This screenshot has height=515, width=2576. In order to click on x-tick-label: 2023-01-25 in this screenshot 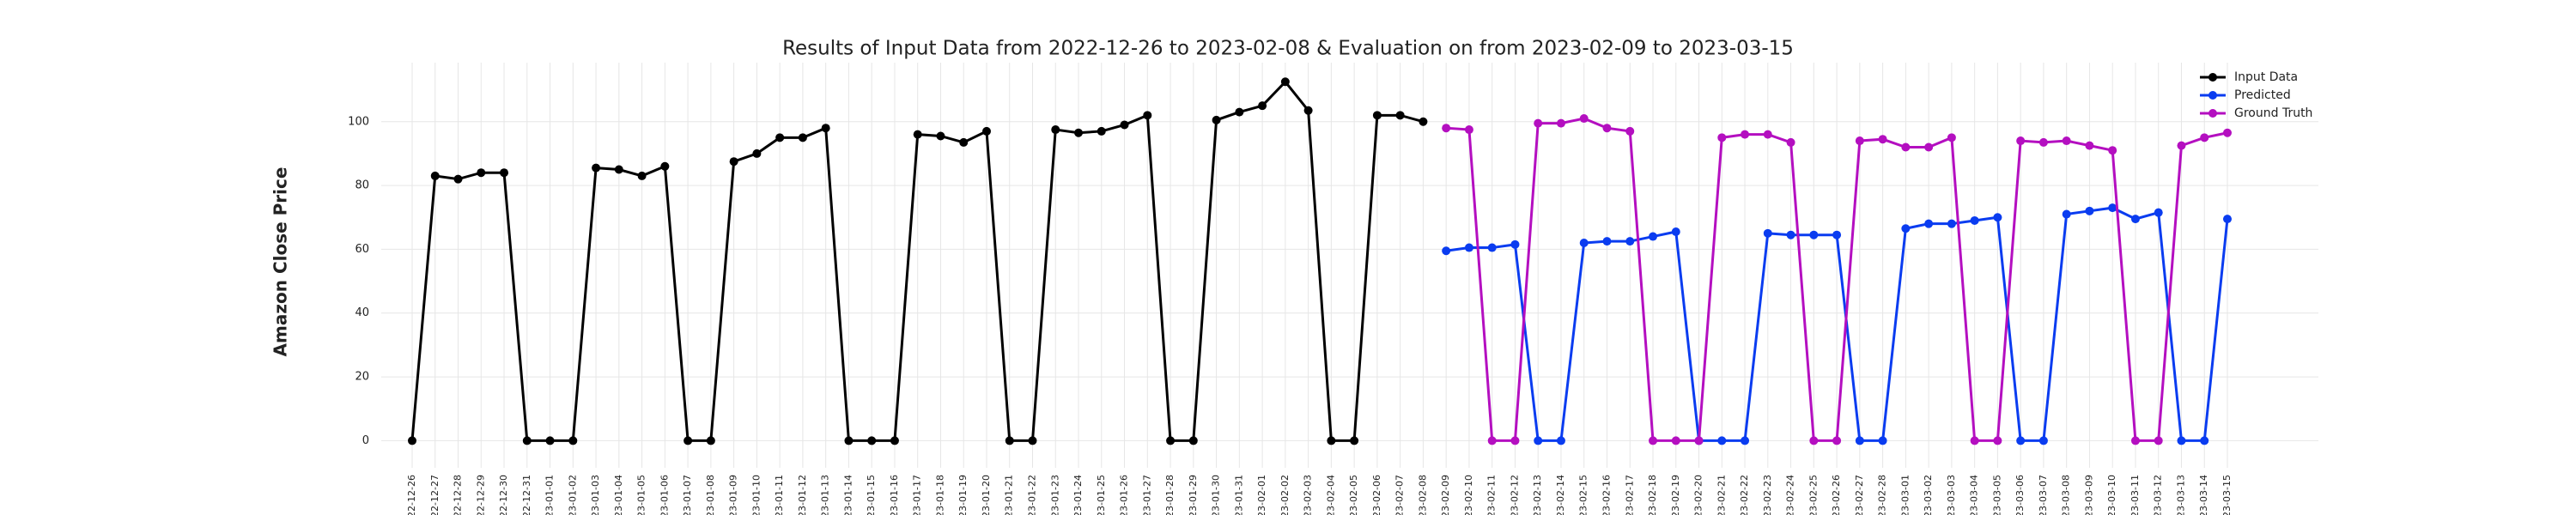, I will do `click(1101, 495)`.